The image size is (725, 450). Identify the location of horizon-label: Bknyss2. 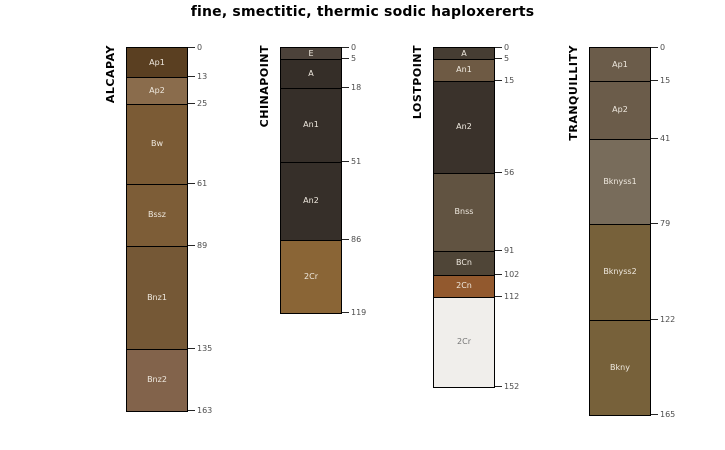
(620, 271).